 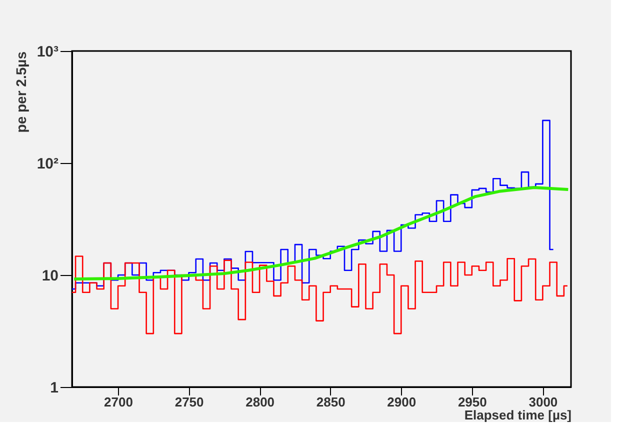 I want to click on x-tick-label: 2700, so click(x=118, y=402).